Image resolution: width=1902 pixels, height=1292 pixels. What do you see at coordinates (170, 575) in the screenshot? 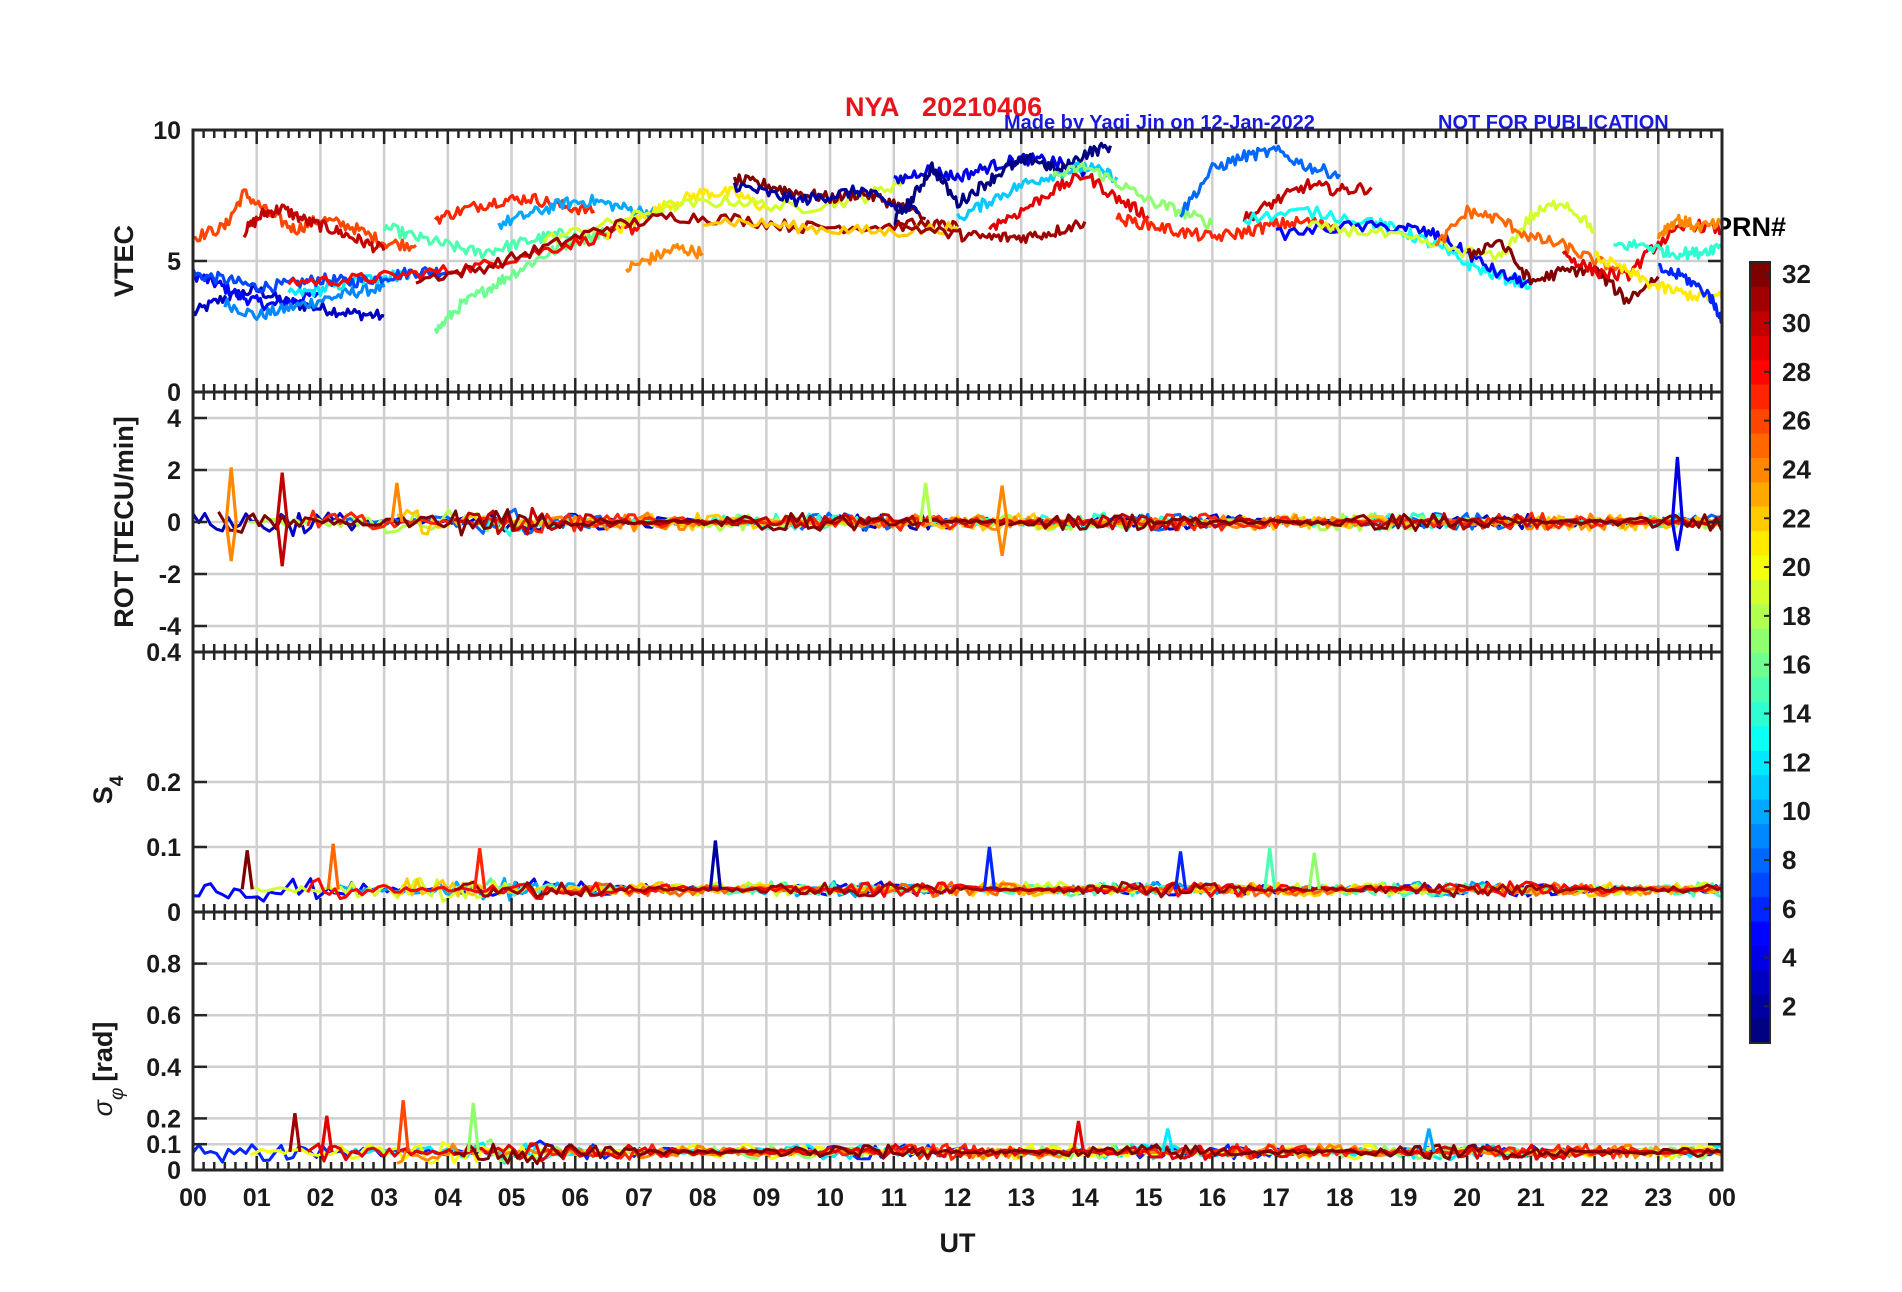
I see `y-tick-label: -2` at bounding box center [170, 575].